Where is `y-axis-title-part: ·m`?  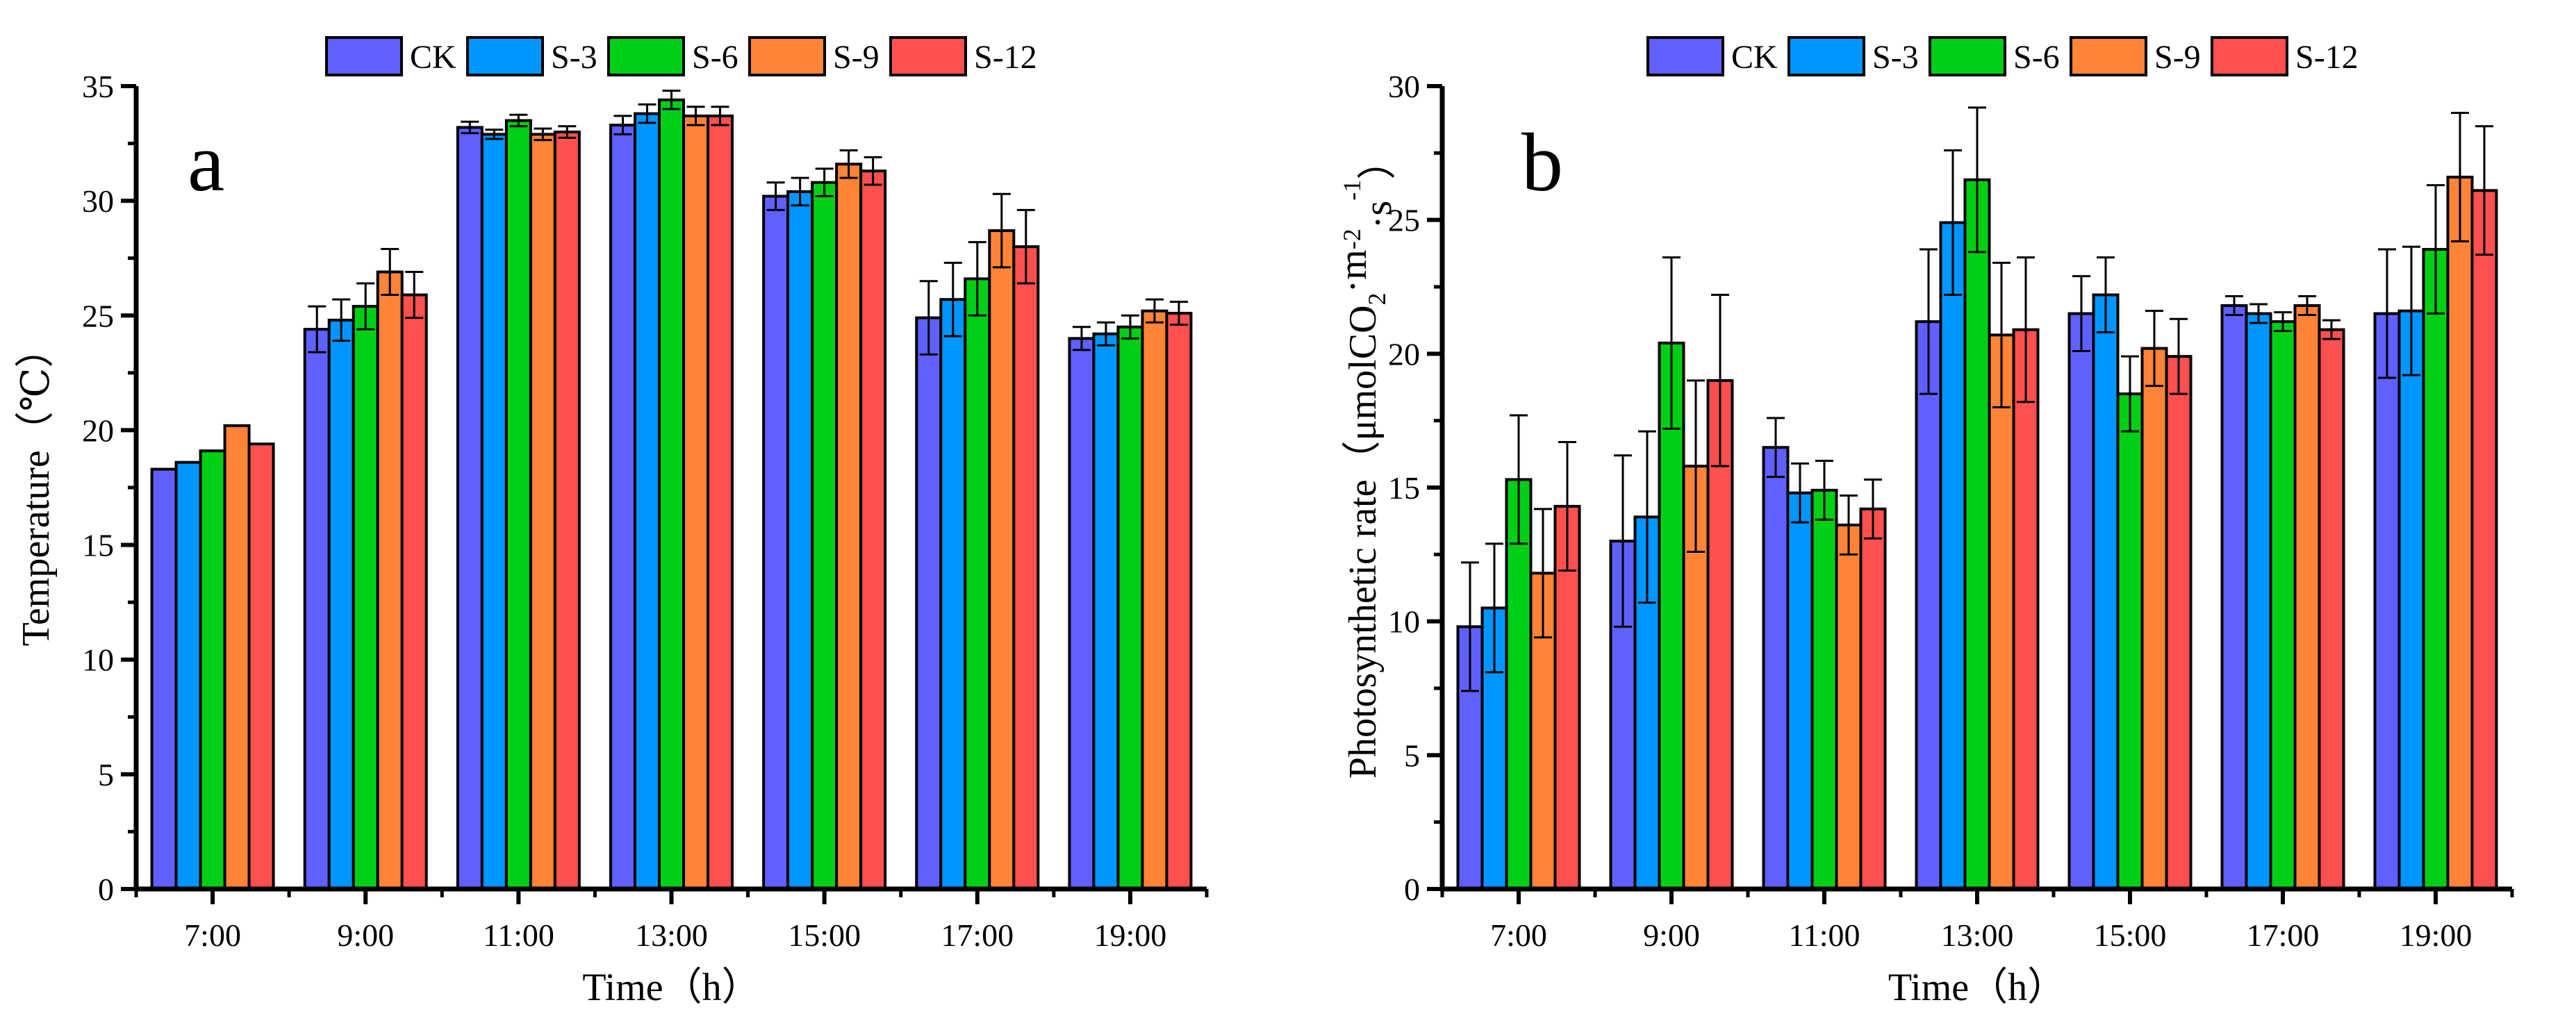 y-axis-title-part: ·m is located at coordinates (1354, 270).